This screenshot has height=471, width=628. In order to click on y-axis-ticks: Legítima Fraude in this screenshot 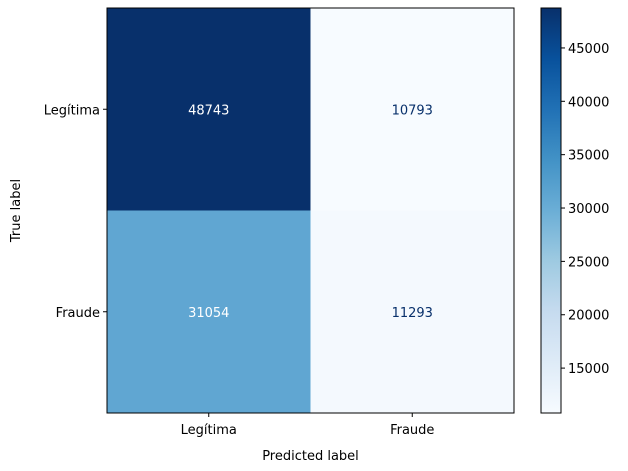, I will do `click(75, 212)`.